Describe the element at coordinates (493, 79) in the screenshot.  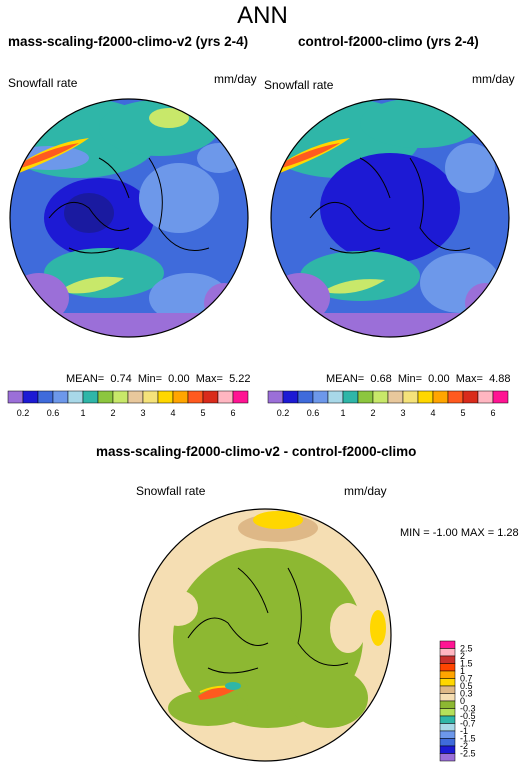
I see `panel2-units: mm/day` at that location.